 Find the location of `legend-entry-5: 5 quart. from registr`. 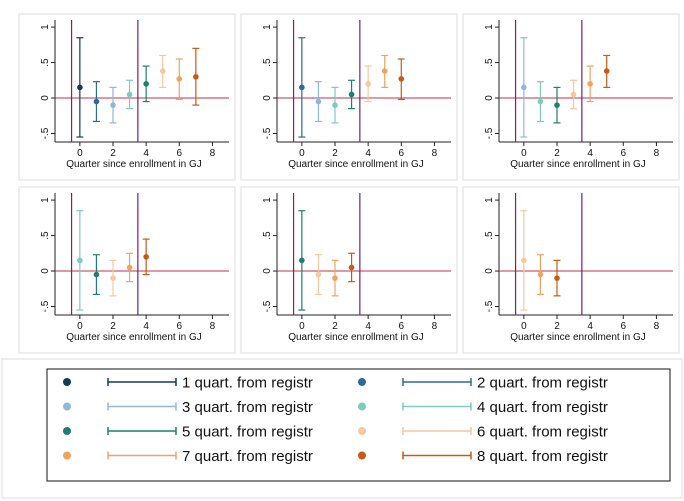

legend-entry-5: 5 quart. from registr is located at coordinates (188, 432).